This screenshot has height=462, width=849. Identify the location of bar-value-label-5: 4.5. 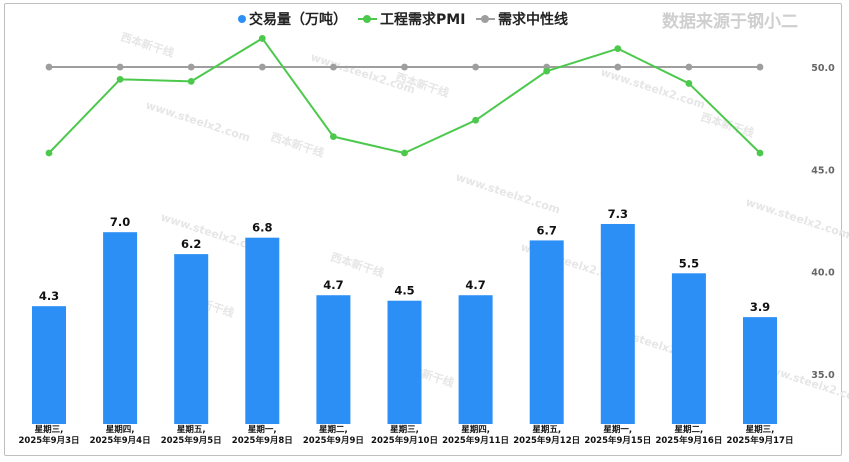
(404, 291).